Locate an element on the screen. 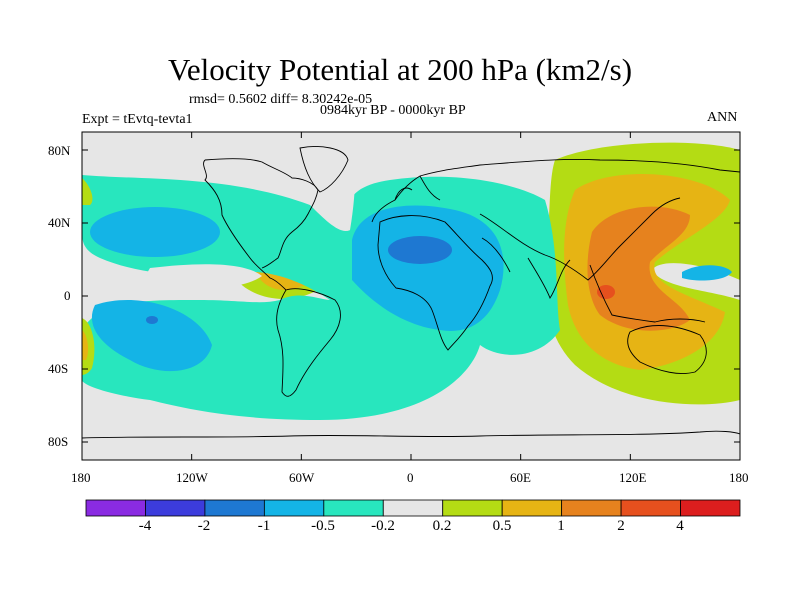 The width and height of the screenshot is (800, 600). contour-africa-low is located at coordinates (428, 268).